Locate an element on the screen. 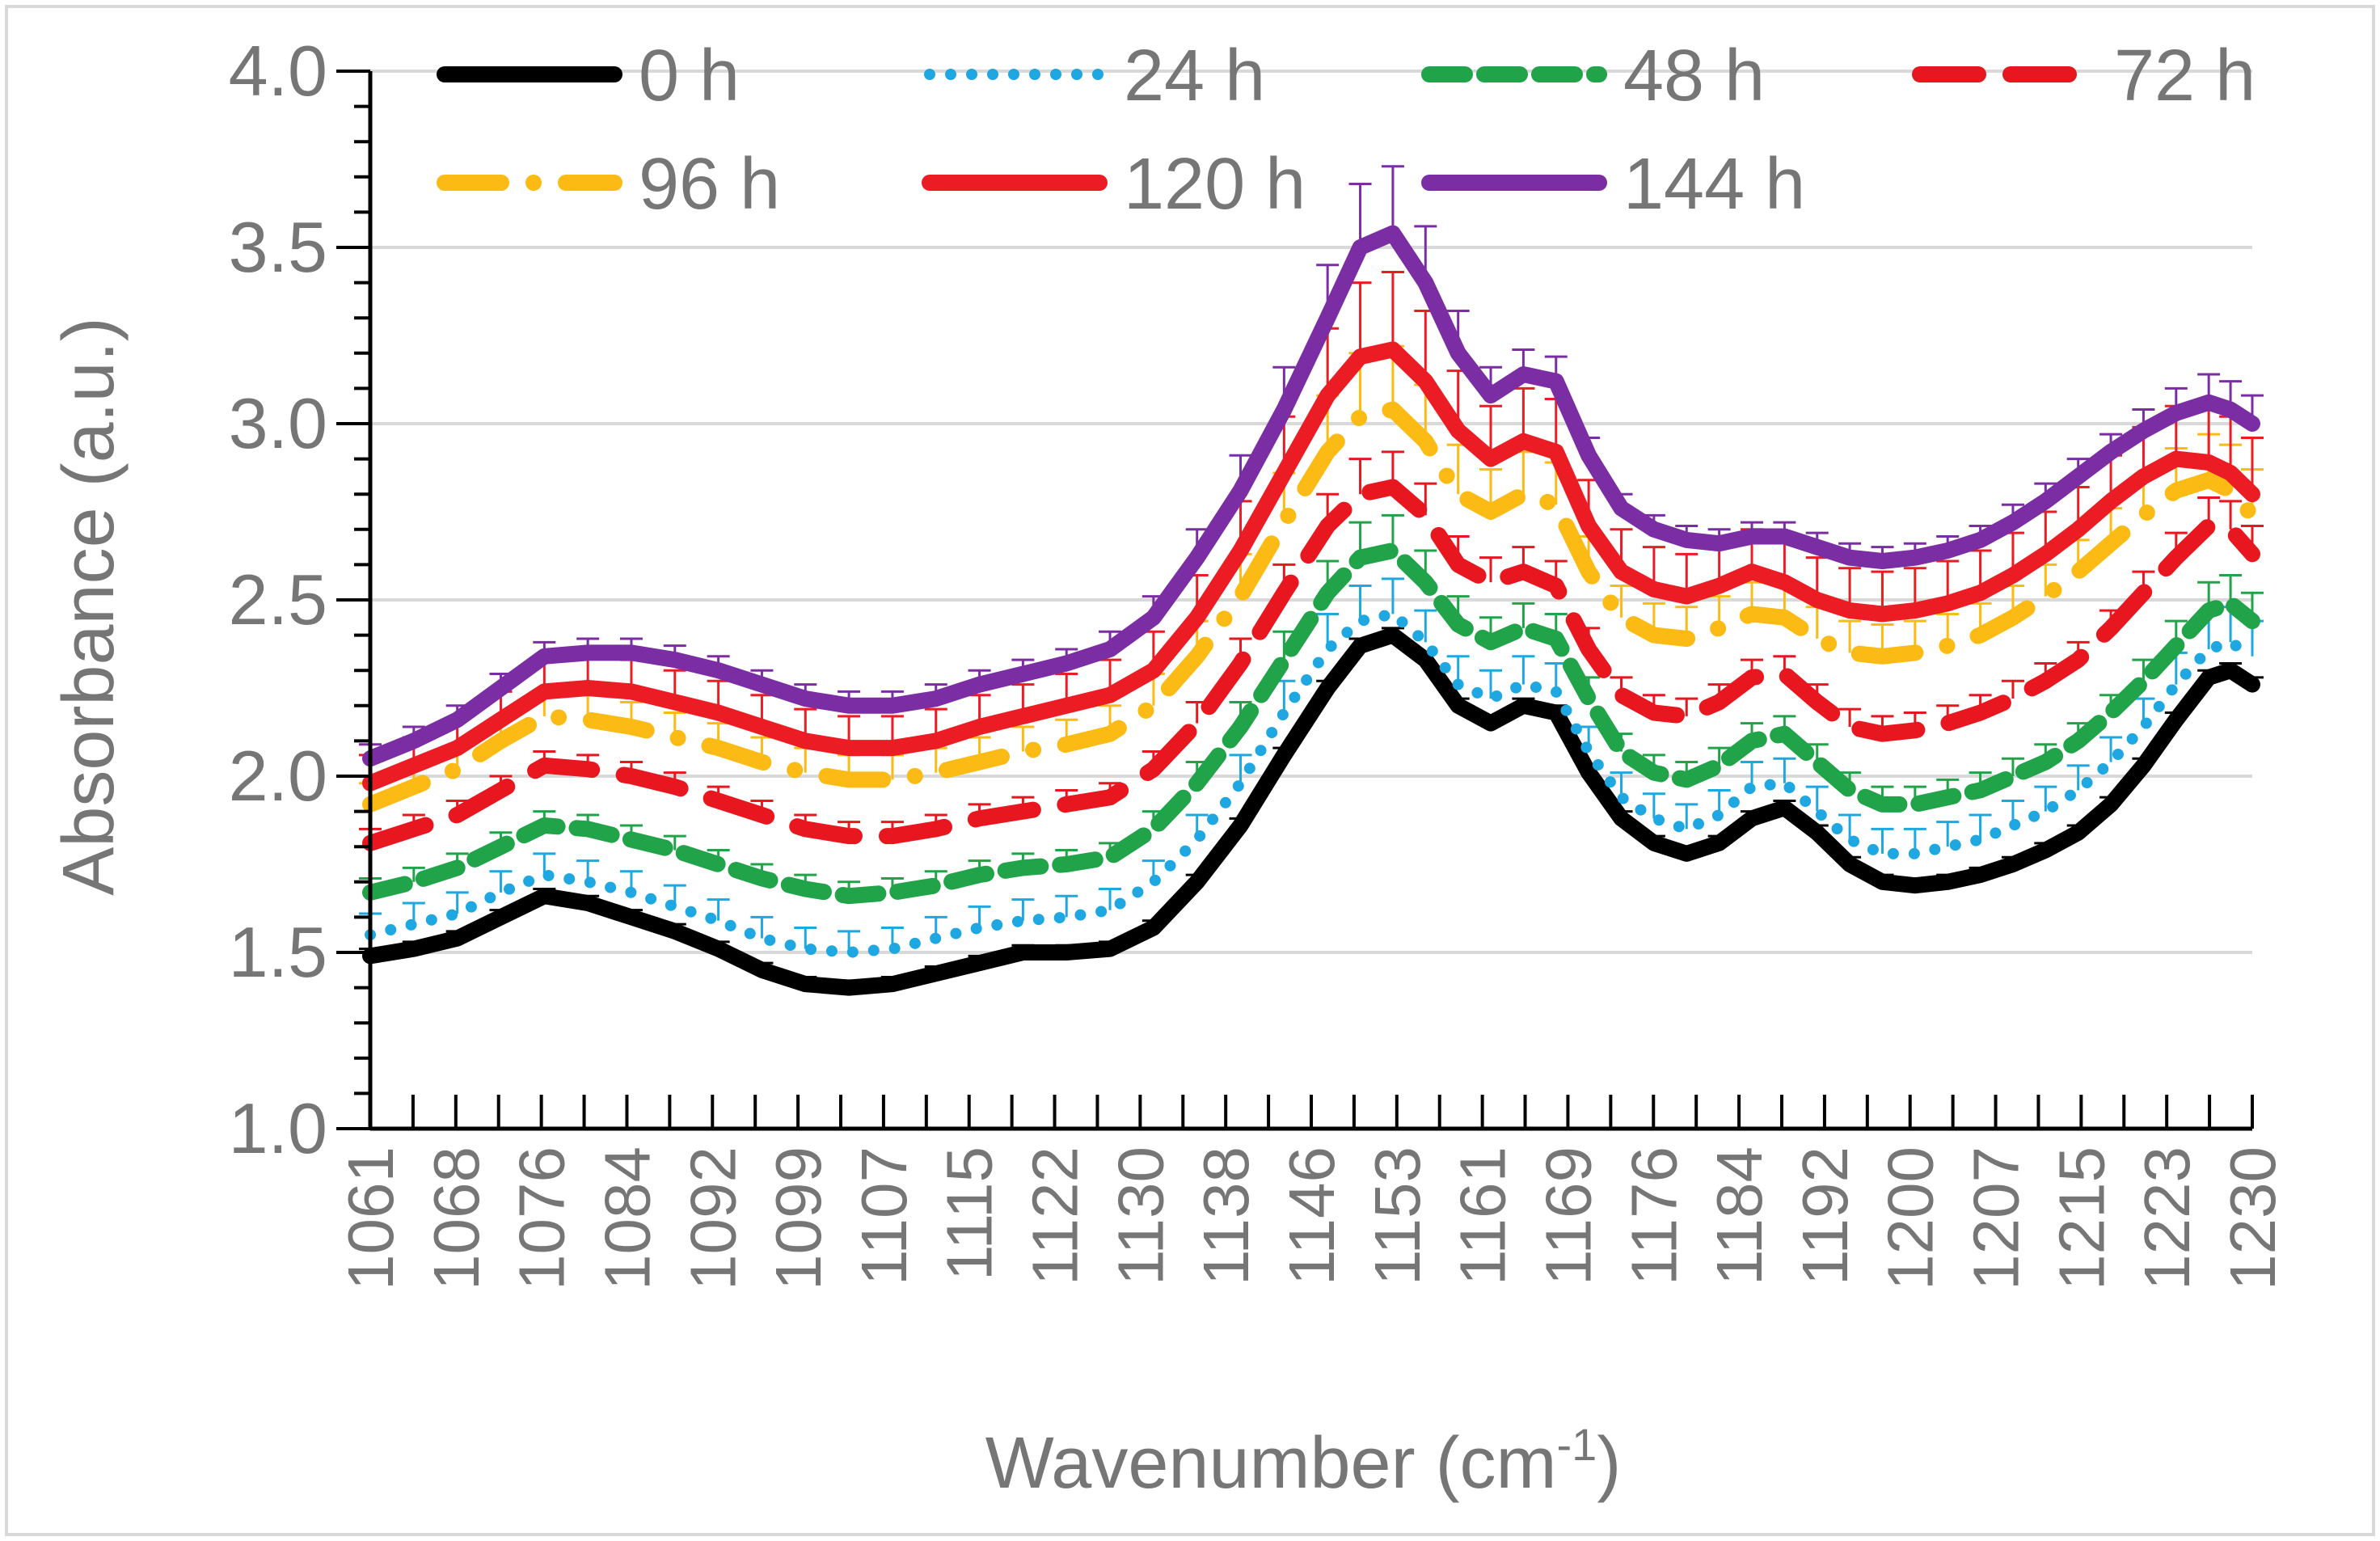  legend-label: 96 h is located at coordinates (709, 184).